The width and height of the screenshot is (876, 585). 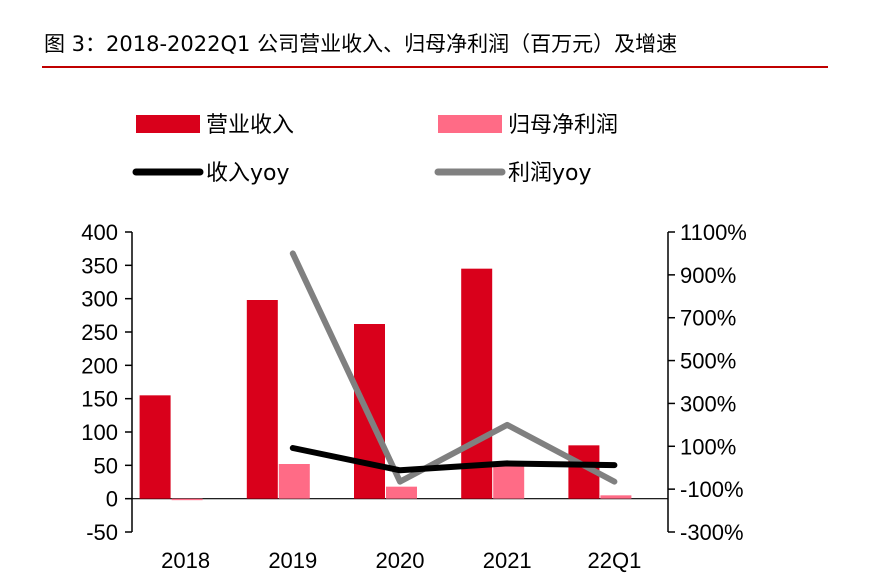 I want to click on right-tick-label: 1100%, so click(x=713, y=232).